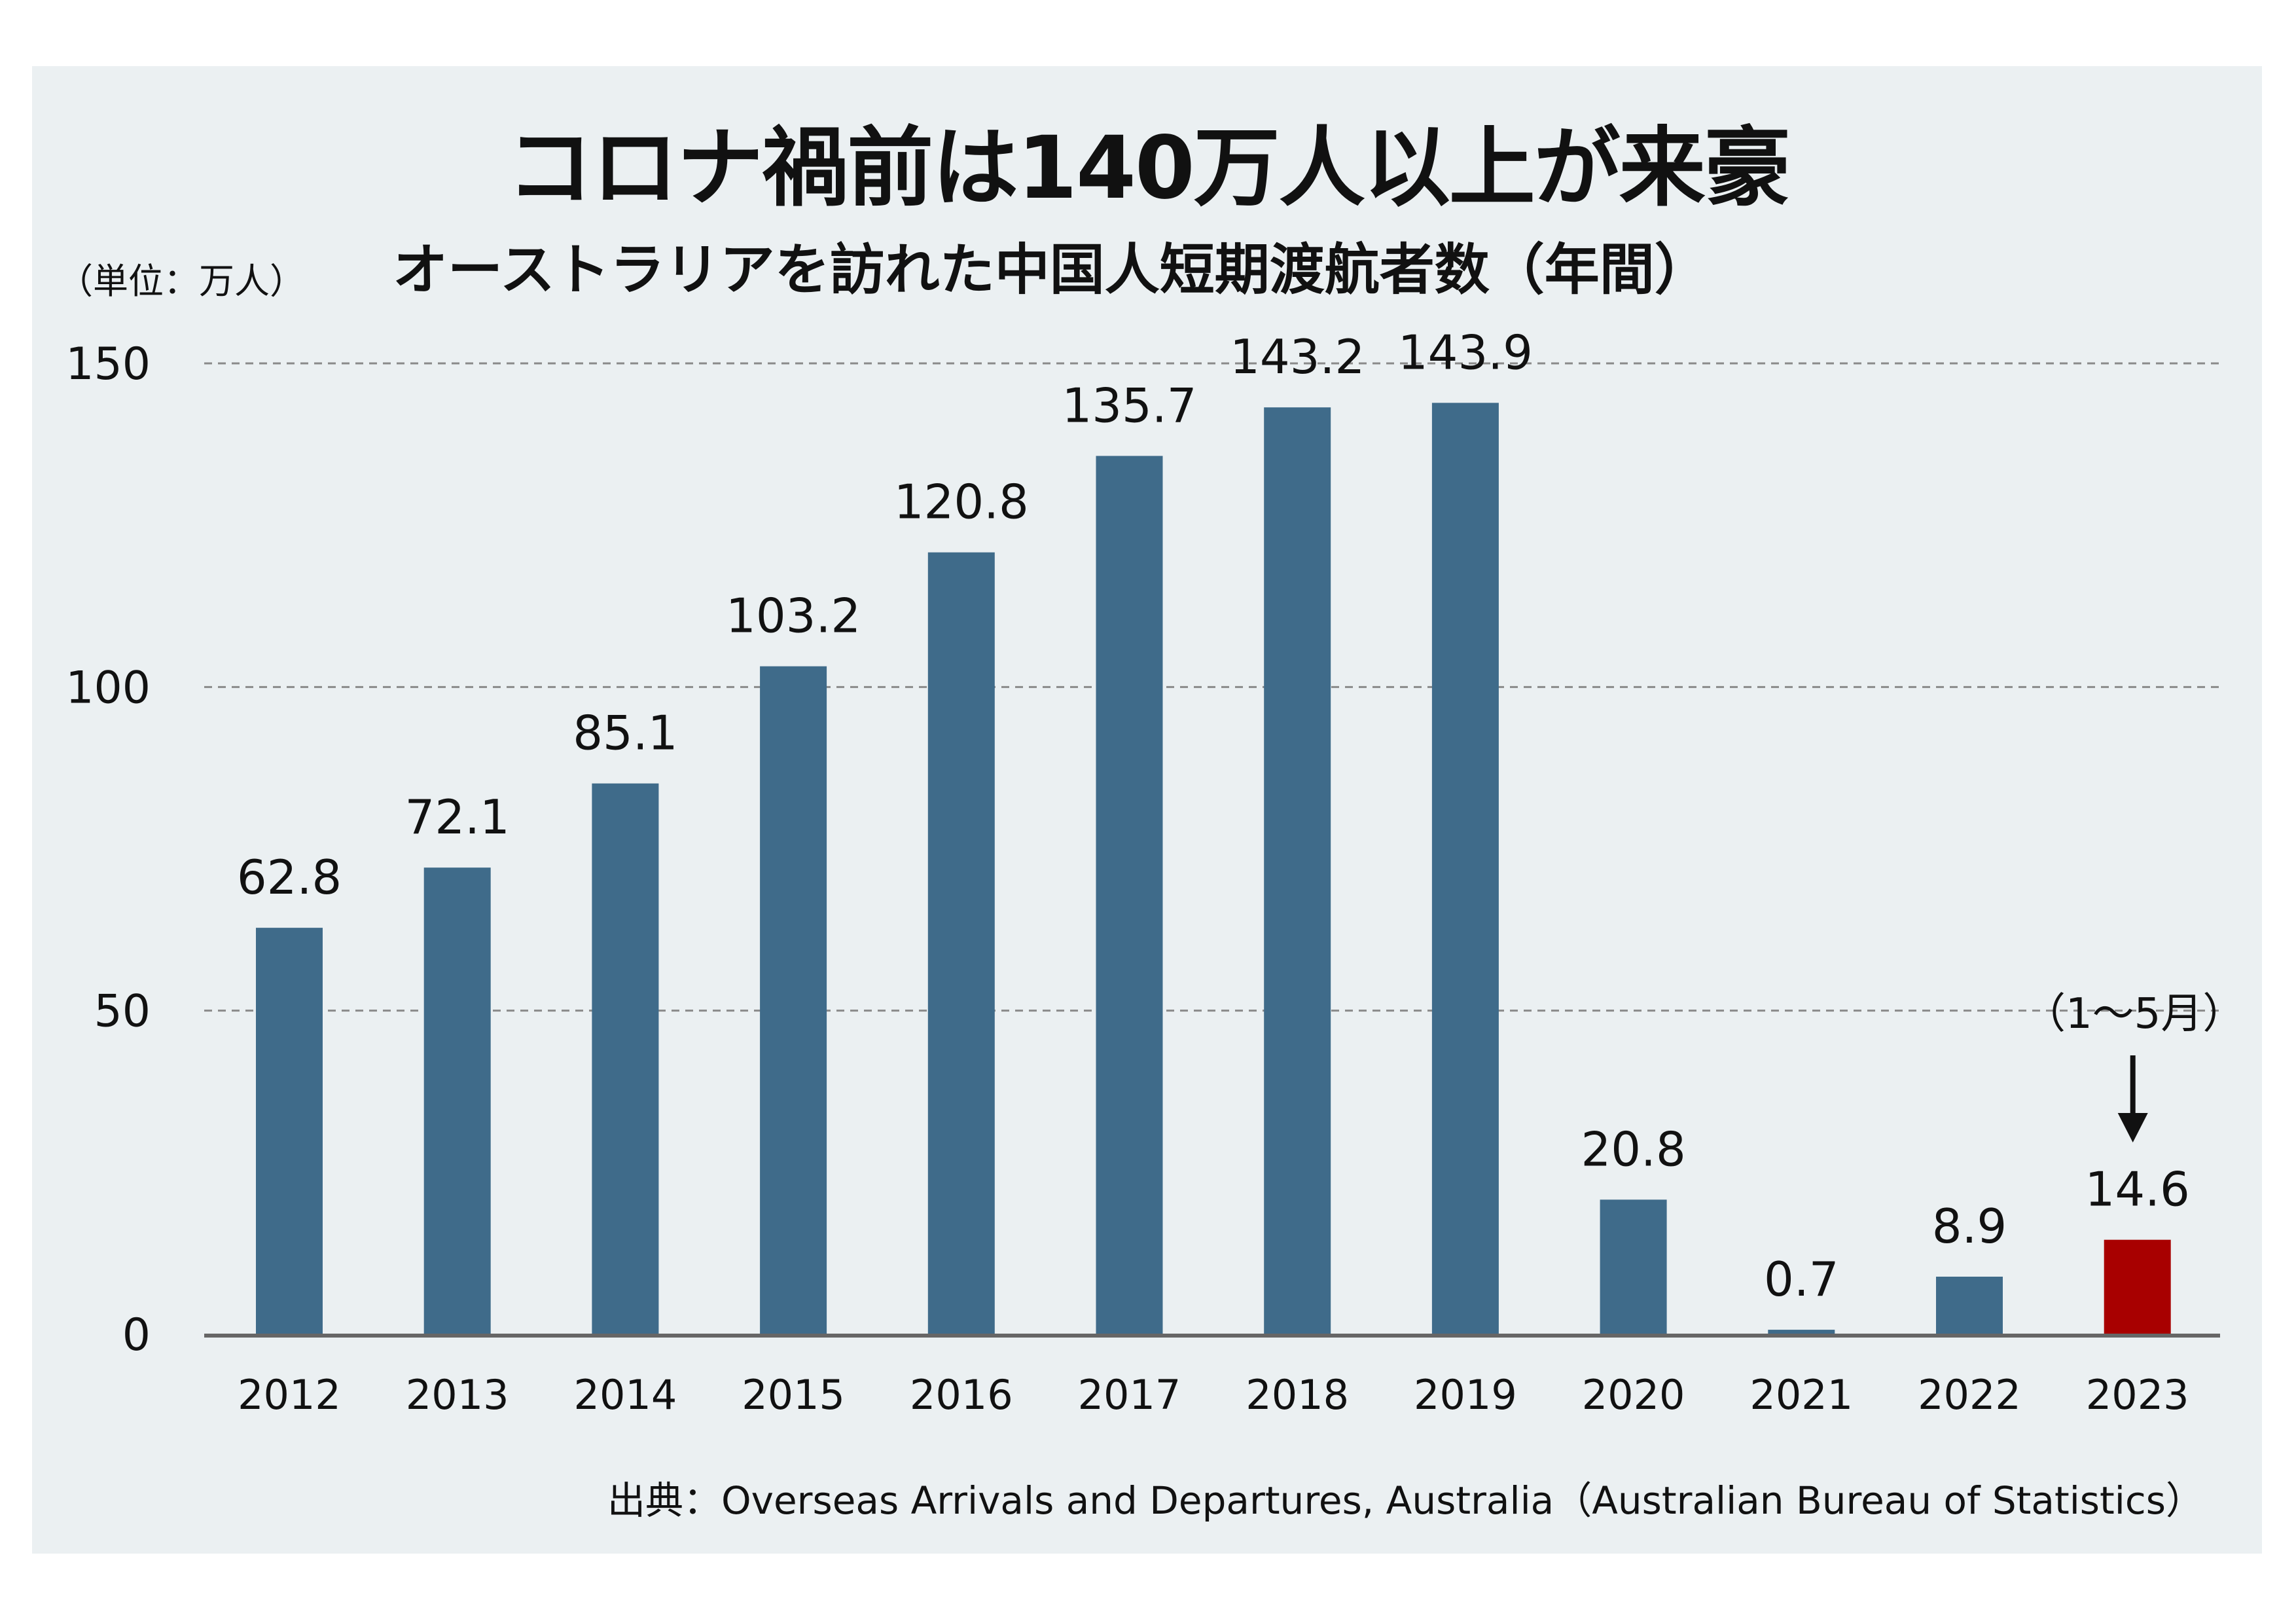 This screenshot has height=1623, width=2296. Describe the element at coordinates (793, 616) in the screenshot. I see `value-label-2015: 103.2` at that location.